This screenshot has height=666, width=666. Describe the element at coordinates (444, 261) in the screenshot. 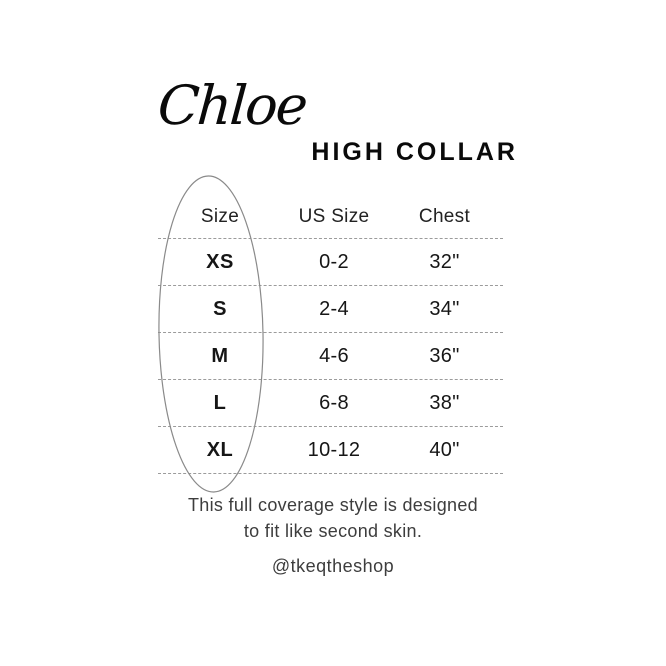

I see `chest-value: 32"` at that location.